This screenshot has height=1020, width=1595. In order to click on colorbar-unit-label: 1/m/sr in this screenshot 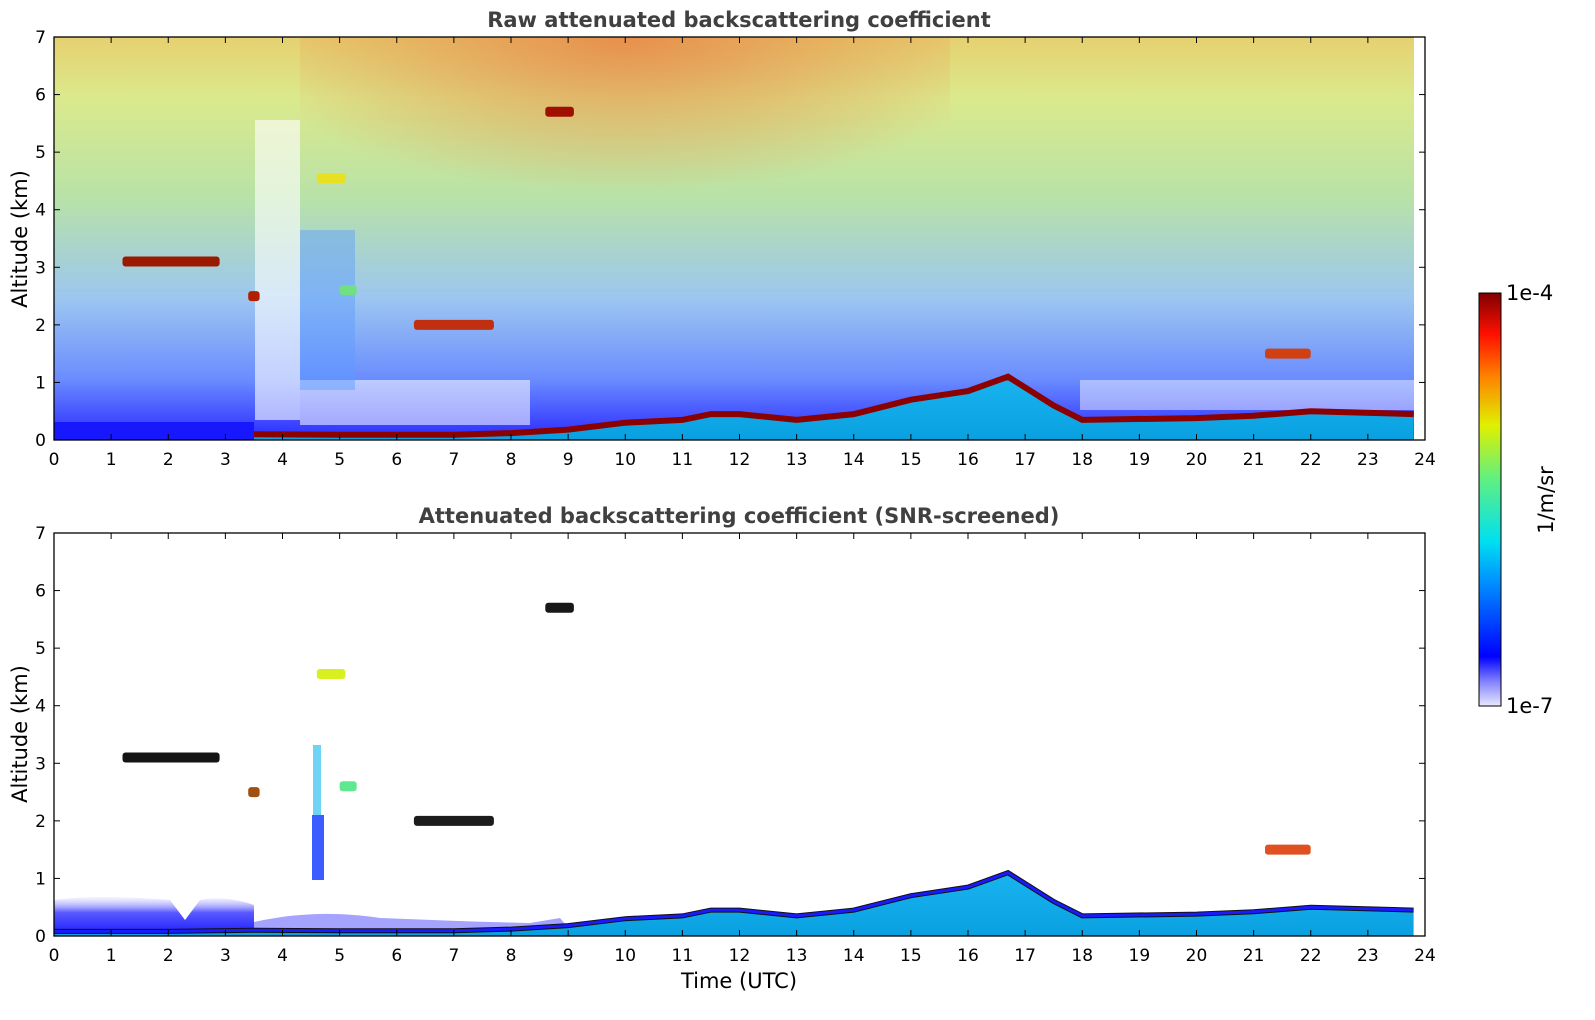, I will do `click(1546, 500)`.